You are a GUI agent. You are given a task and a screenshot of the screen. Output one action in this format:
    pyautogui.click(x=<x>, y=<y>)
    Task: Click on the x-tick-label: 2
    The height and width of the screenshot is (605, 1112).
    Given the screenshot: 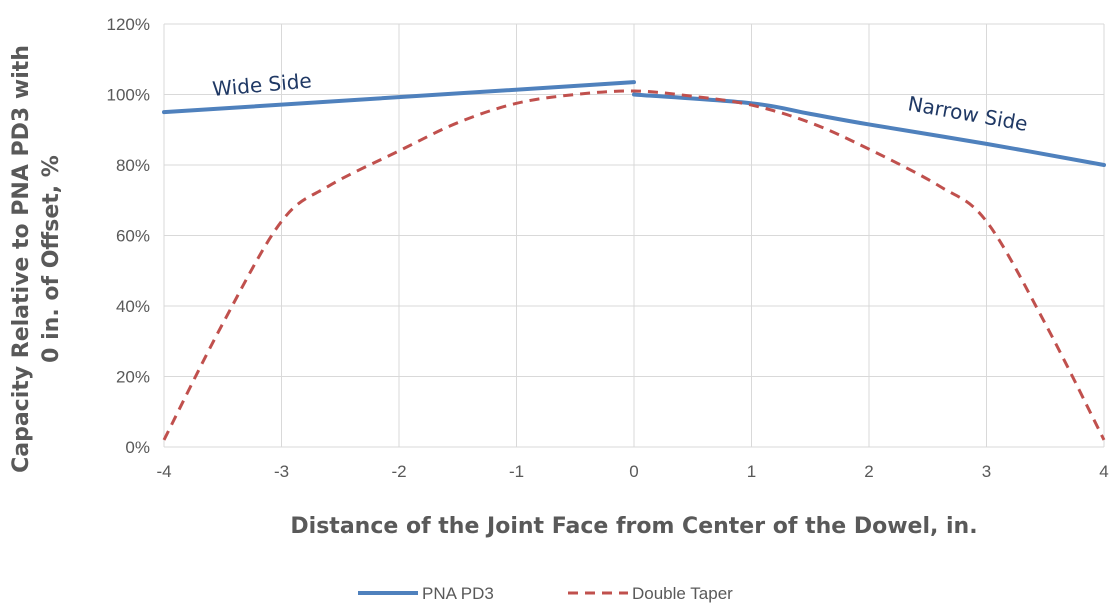 What is the action you would take?
    pyautogui.click(x=868, y=471)
    